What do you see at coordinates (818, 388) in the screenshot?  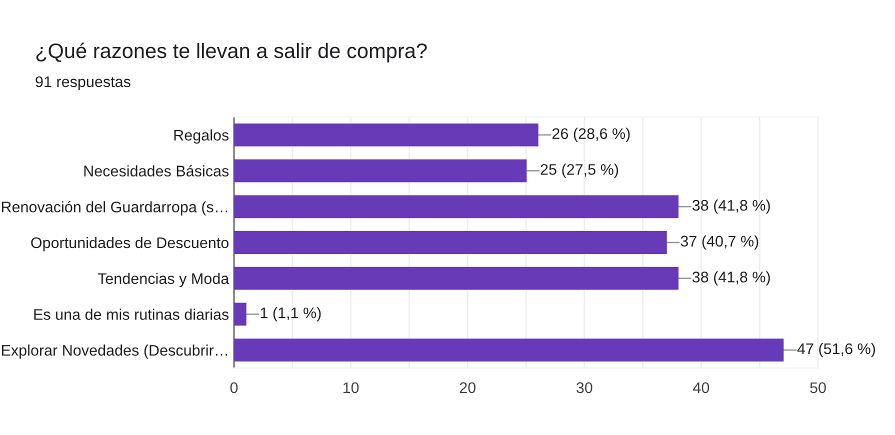 I see `x-tick-label: 50` at bounding box center [818, 388].